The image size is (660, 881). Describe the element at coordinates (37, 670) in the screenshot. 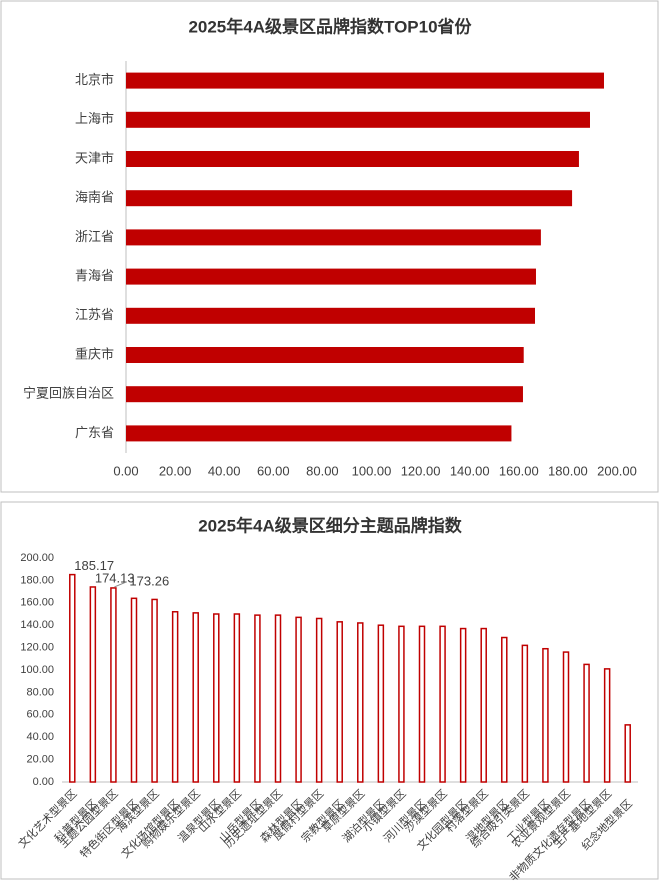

I see `y-tick-label: 100.00` at that location.